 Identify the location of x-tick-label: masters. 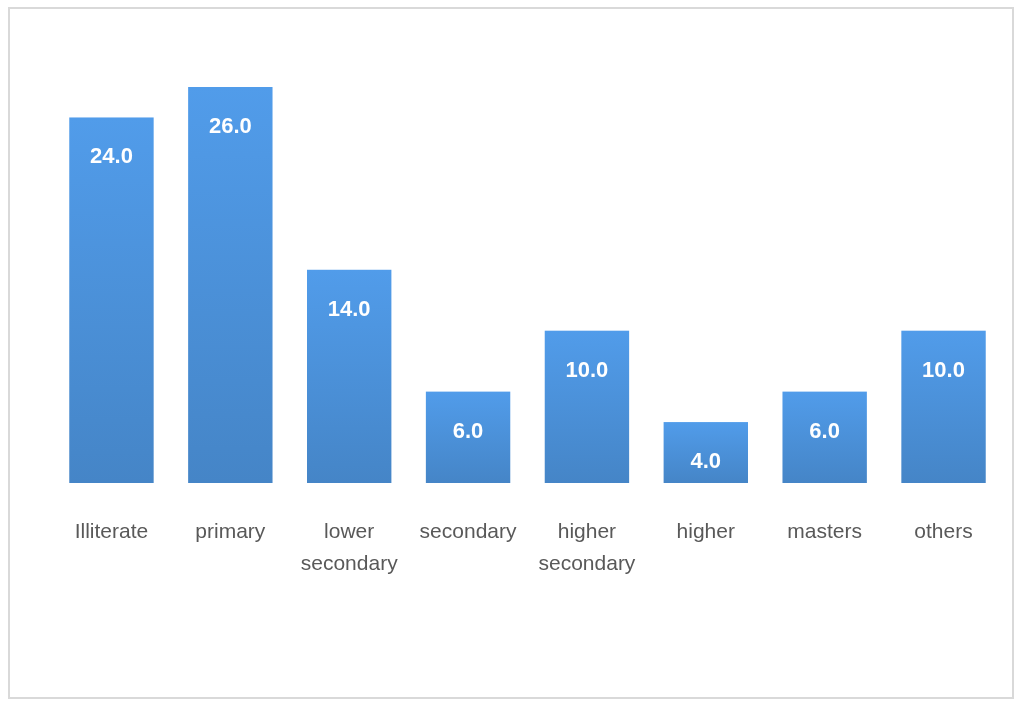
(825, 530).